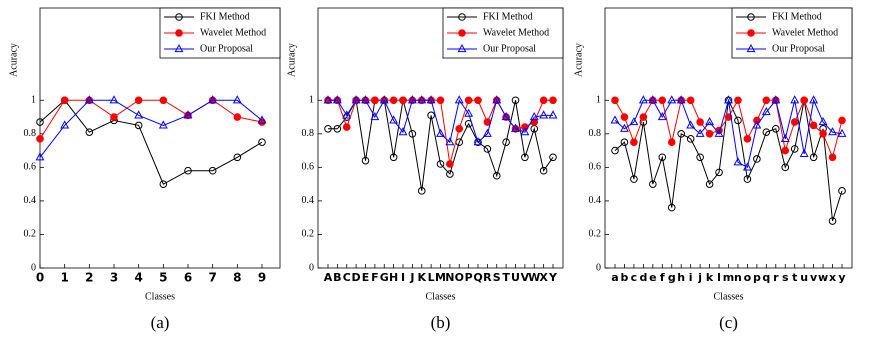 This screenshot has height=339, width=880. What do you see at coordinates (691, 277) in the screenshot?
I see `x-tick-label: i` at bounding box center [691, 277].